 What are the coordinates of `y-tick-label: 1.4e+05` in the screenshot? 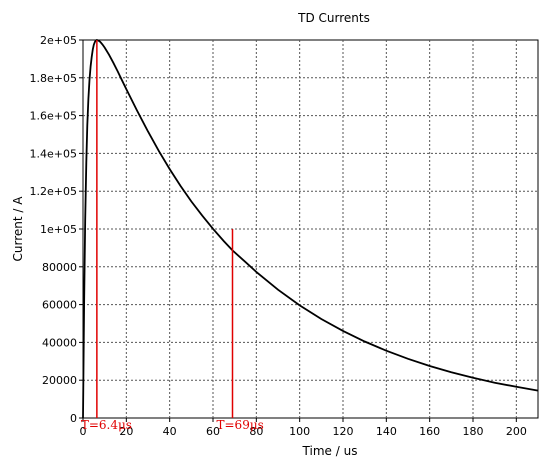 It's located at (53, 153).